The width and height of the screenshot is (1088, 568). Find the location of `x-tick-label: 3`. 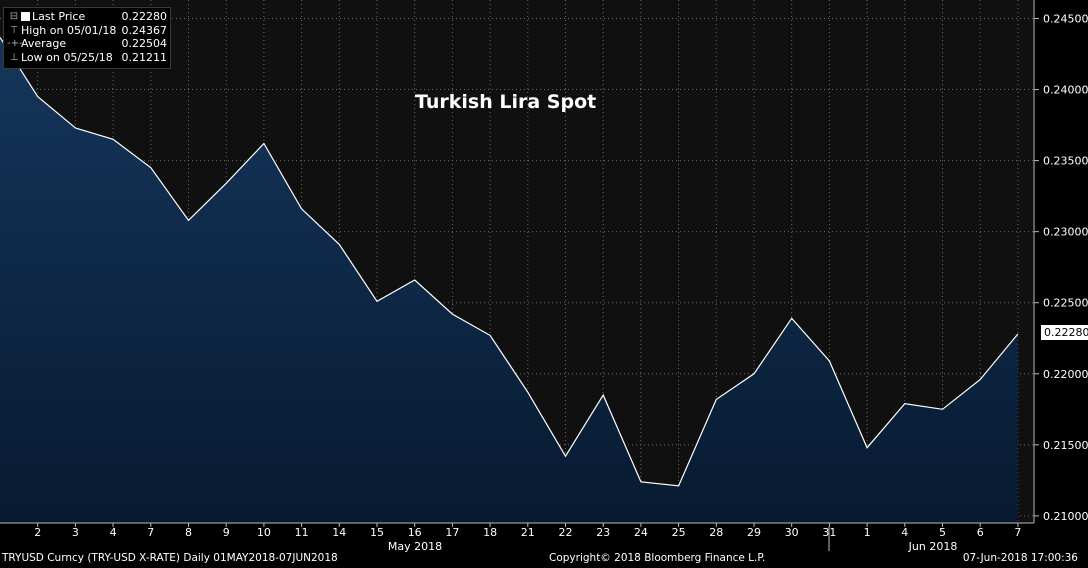

x-tick-label: 3 is located at coordinates (75, 532).